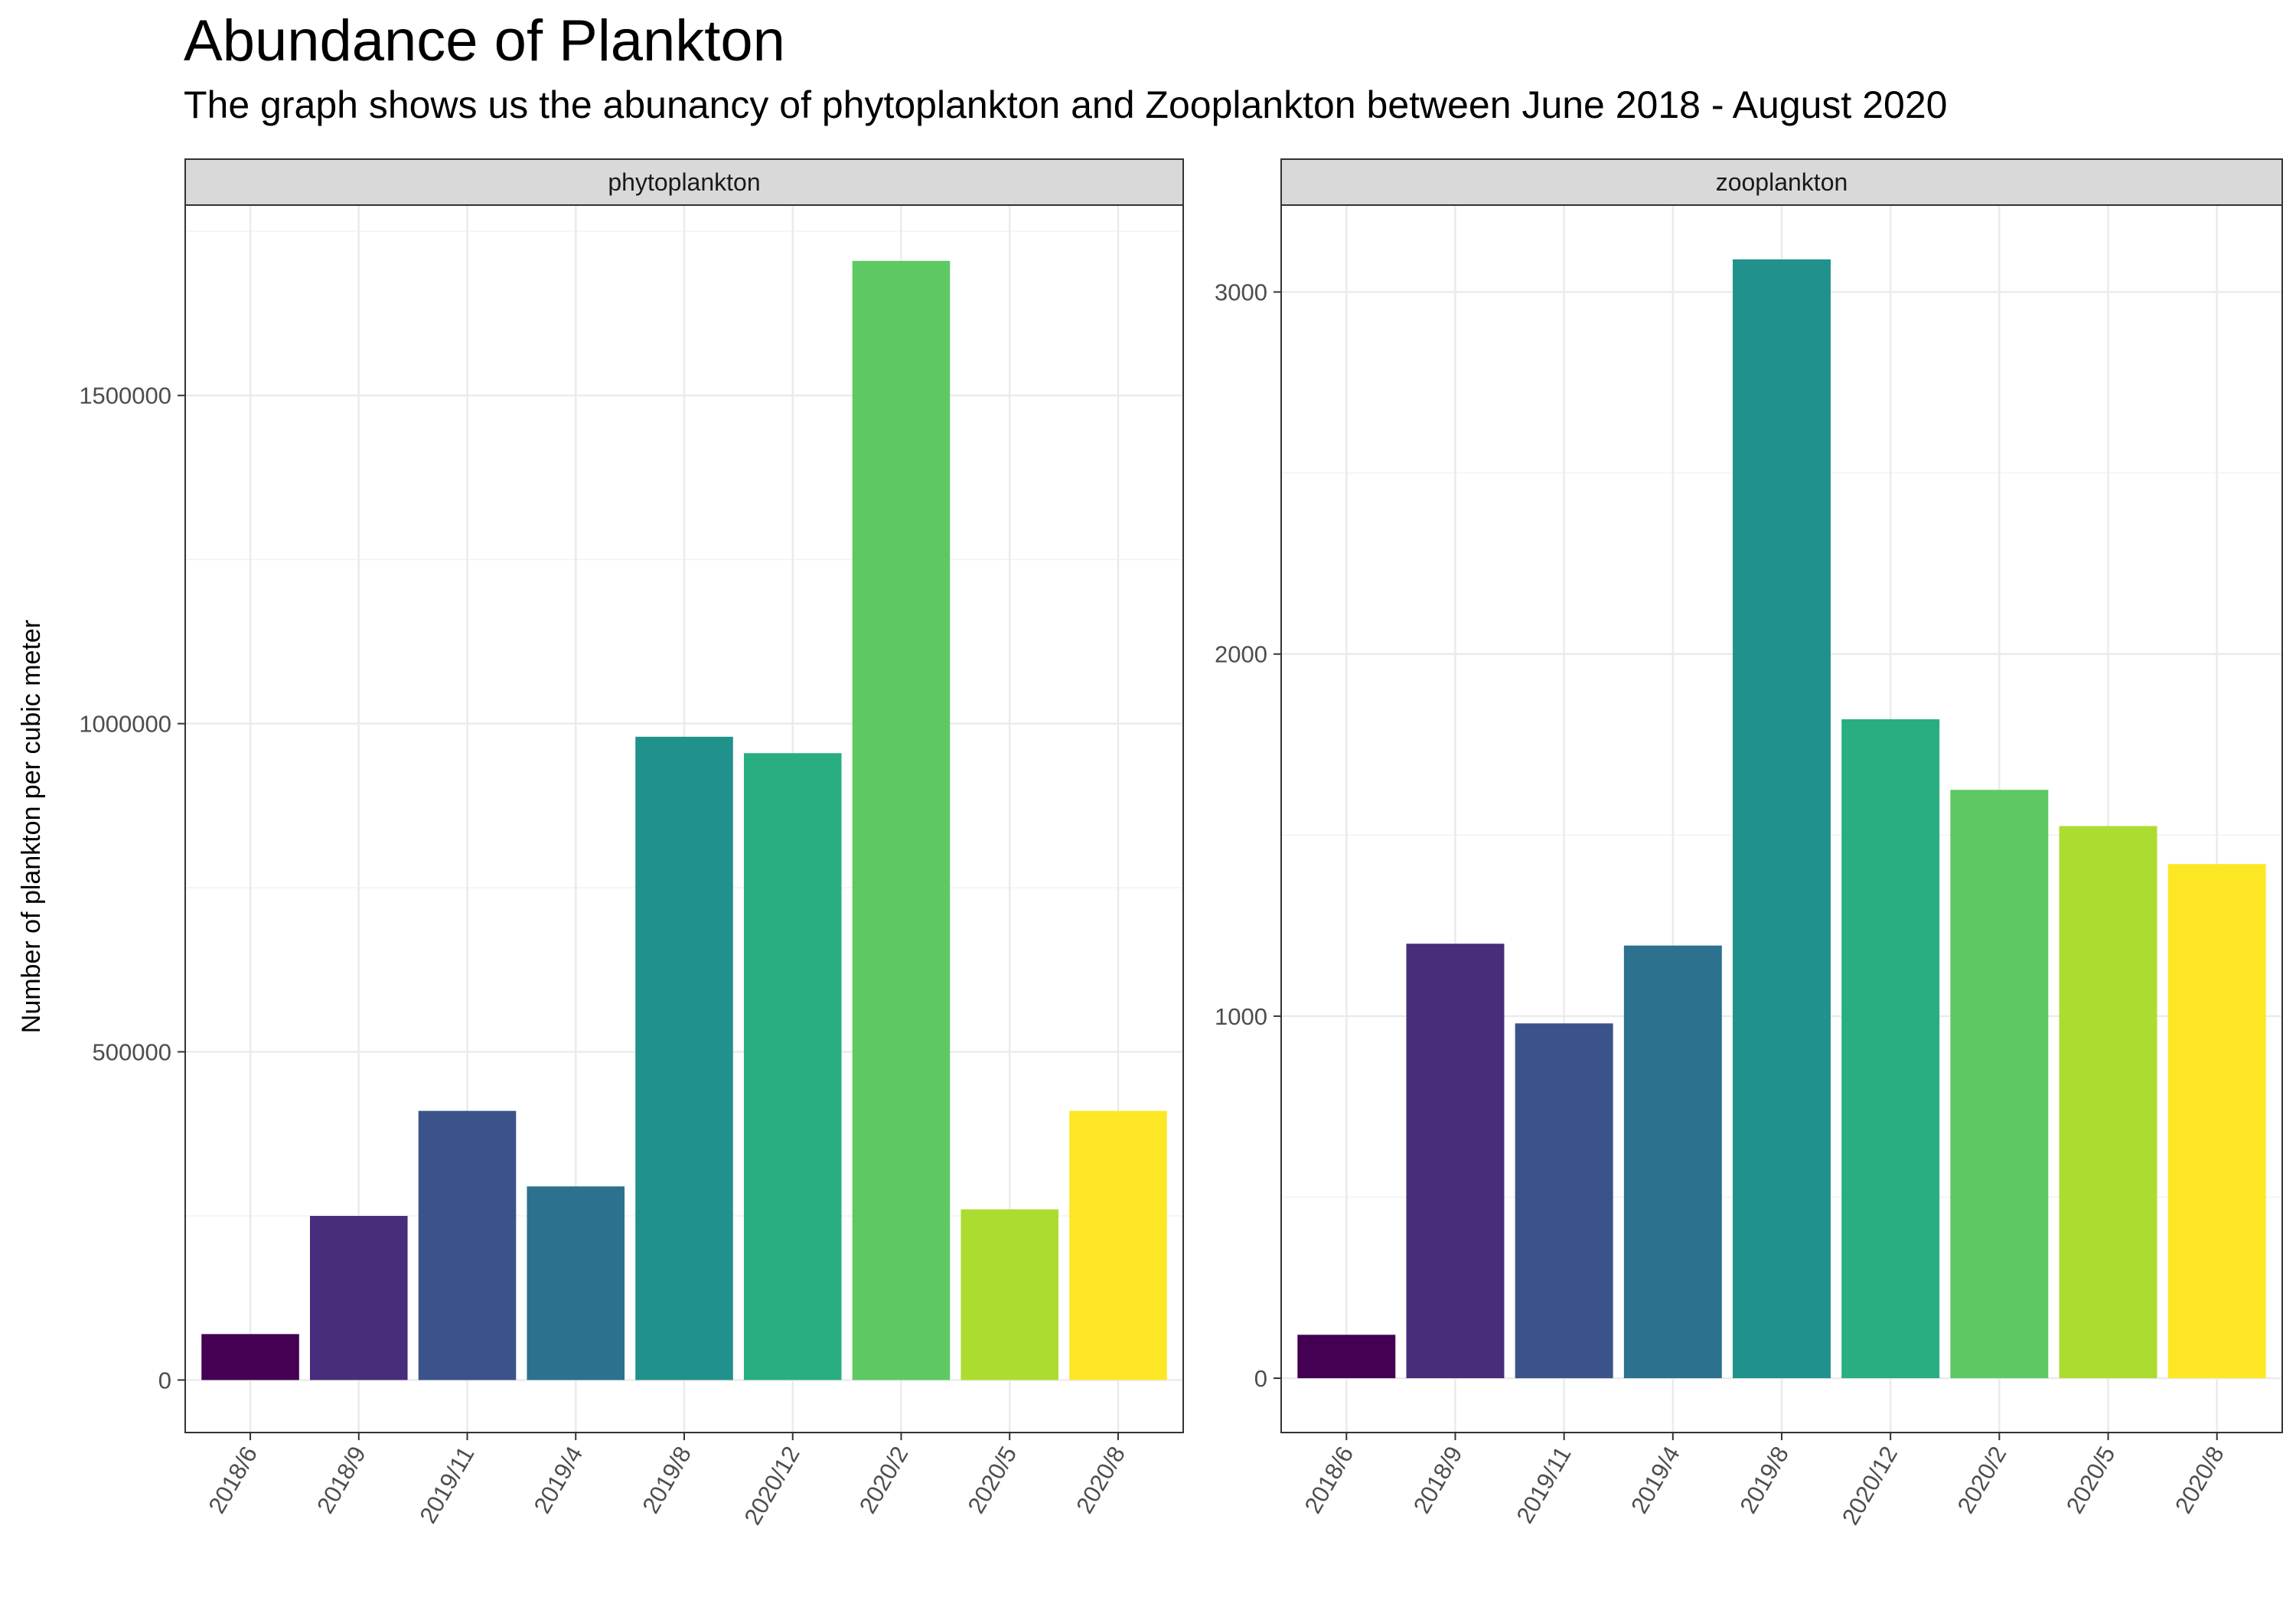 The width and height of the screenshot is (2296, 1607). What do you see at coordinates (1241, 292) in the screenshot?
I see `y-tick-label: 3000` at bounding box center [1241, 292].